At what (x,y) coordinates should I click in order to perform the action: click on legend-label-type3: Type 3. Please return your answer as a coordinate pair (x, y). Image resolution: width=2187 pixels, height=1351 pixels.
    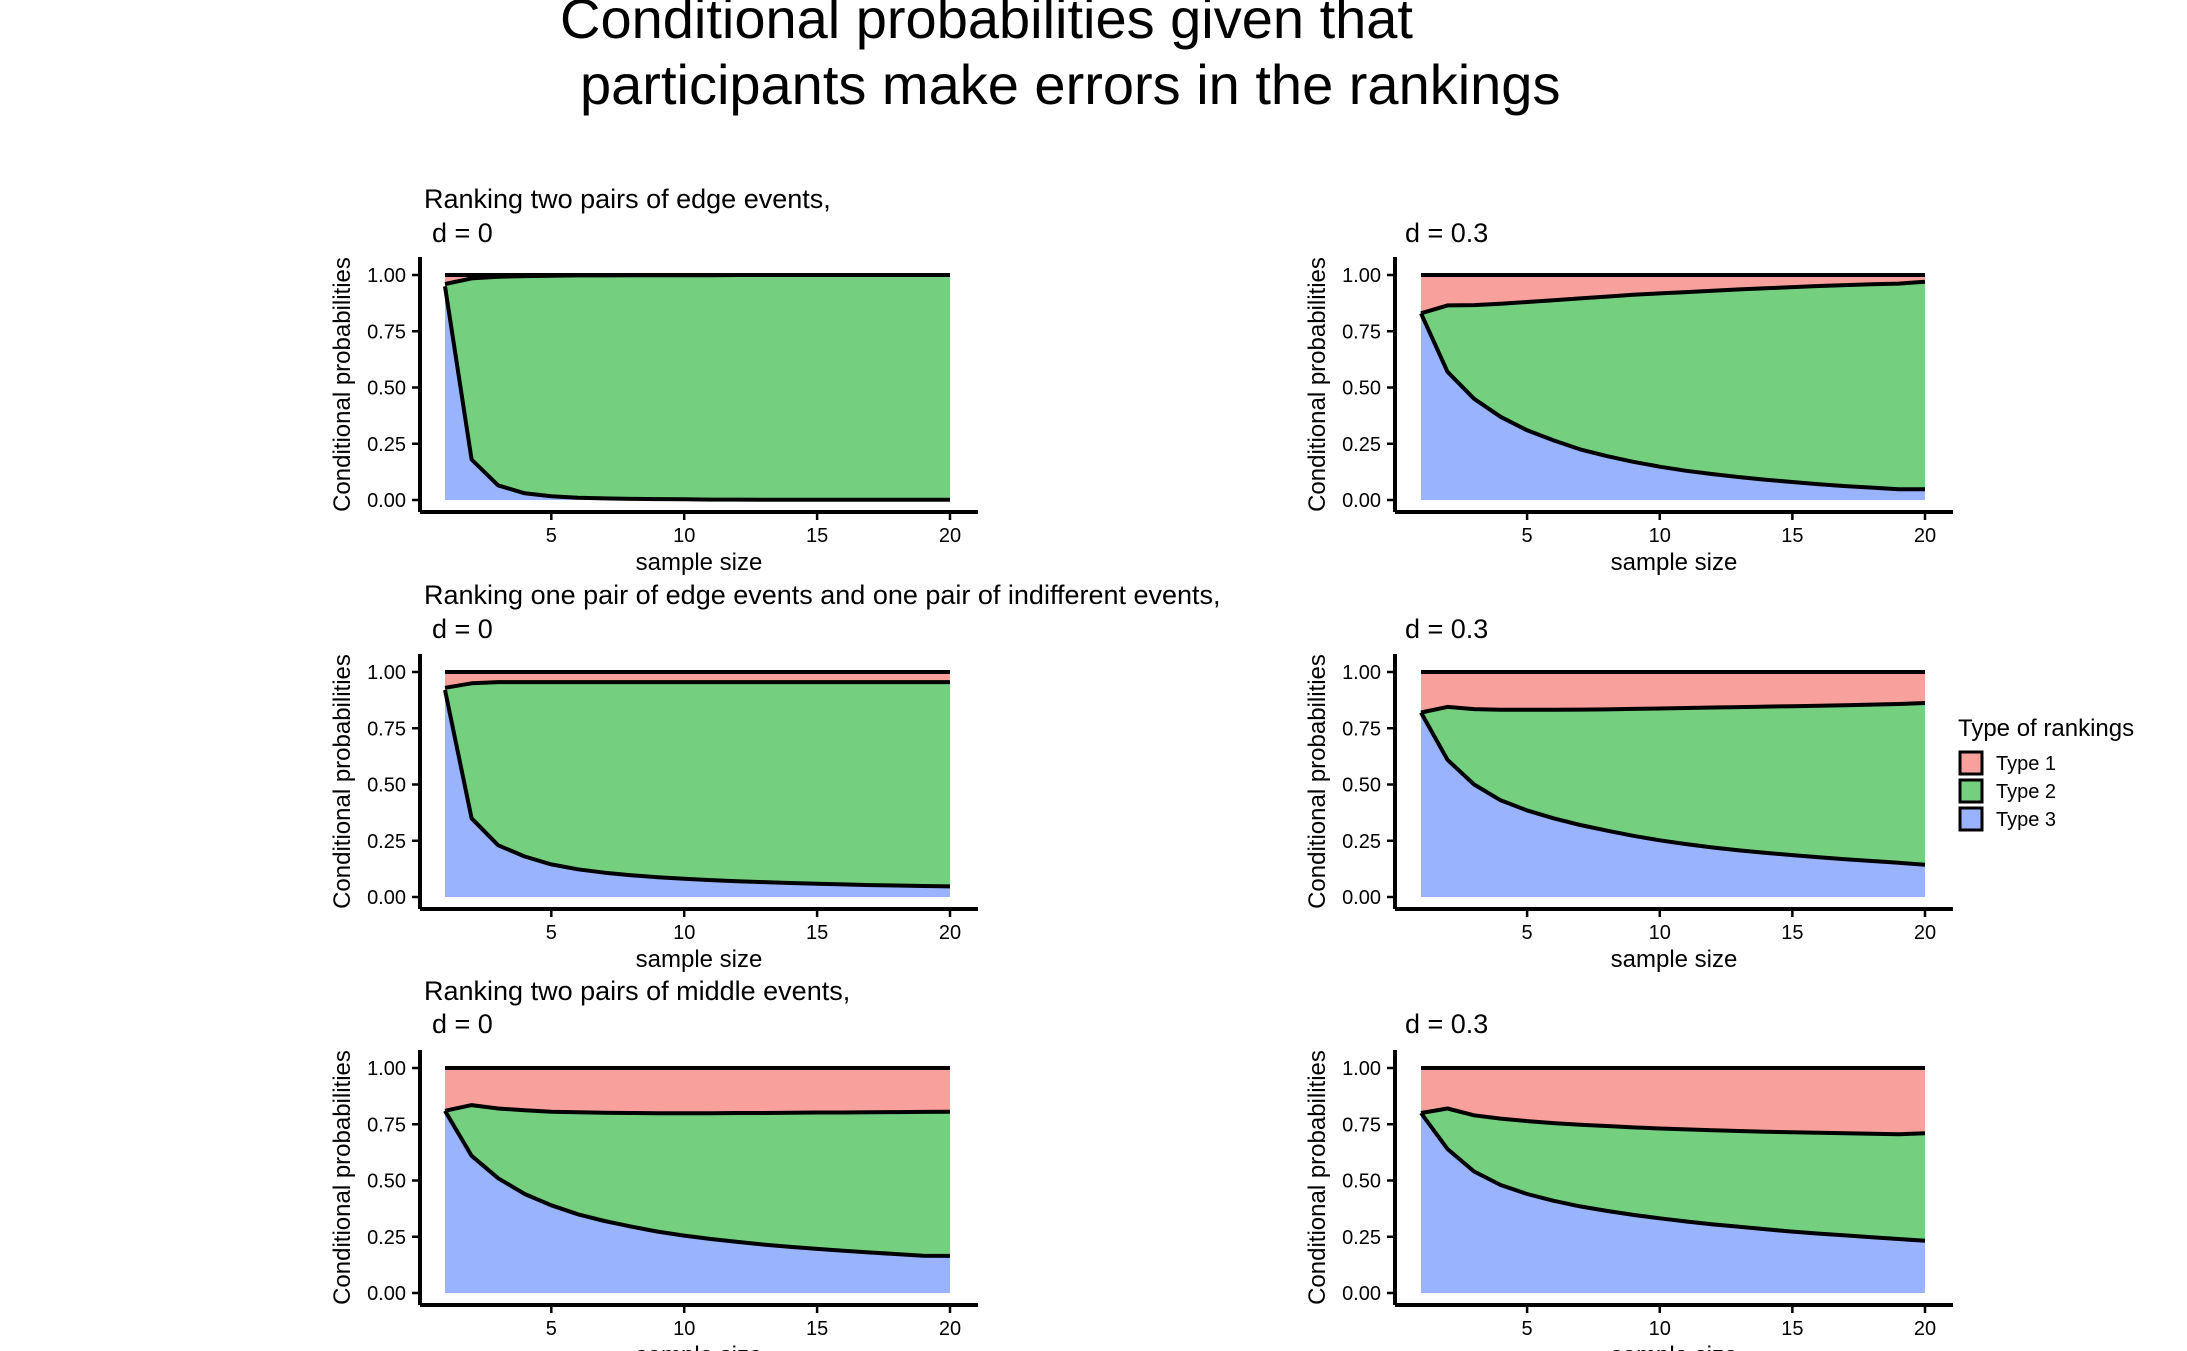
    Looking at the image, I should click on (2026, 820).